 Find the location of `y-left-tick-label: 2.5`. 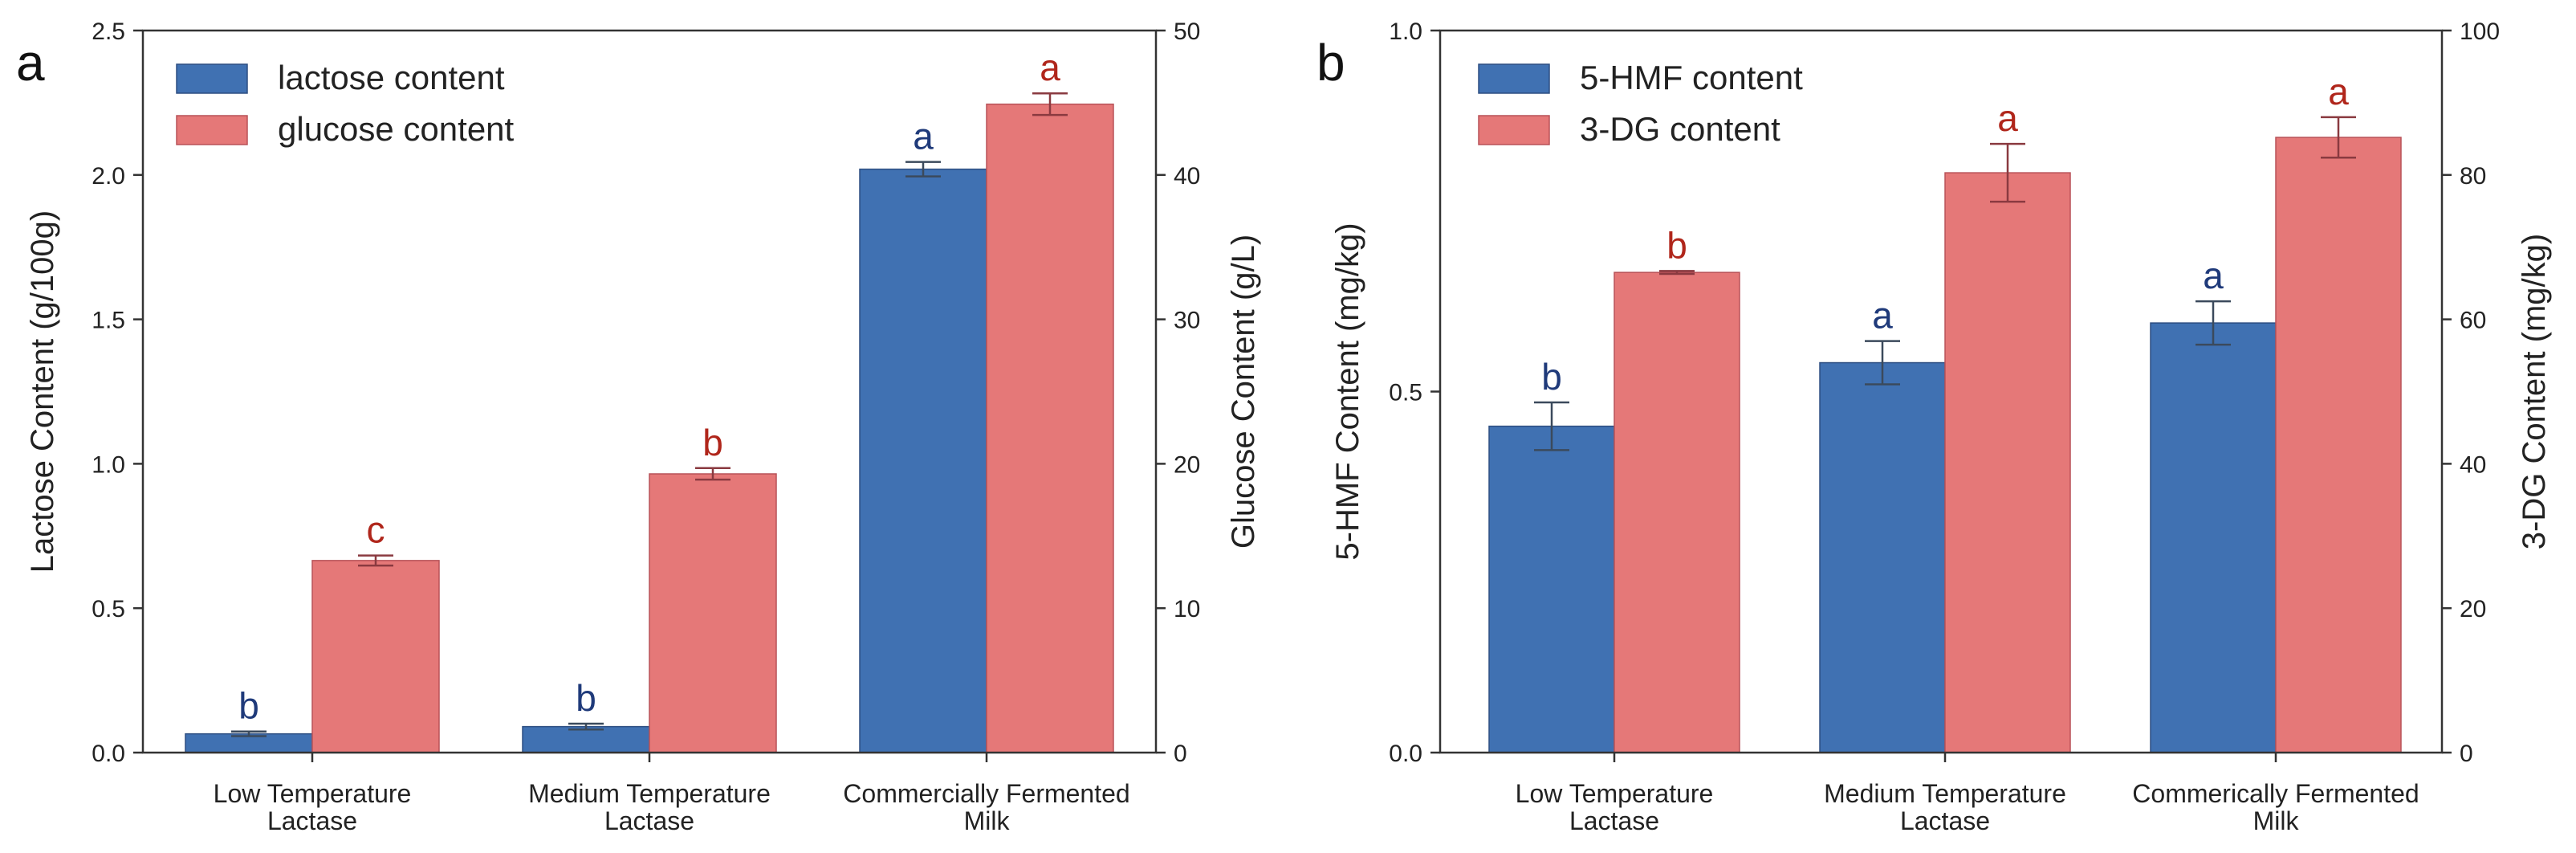

y-left-tick-label: 2.5 is located at coordinates (108, 31).